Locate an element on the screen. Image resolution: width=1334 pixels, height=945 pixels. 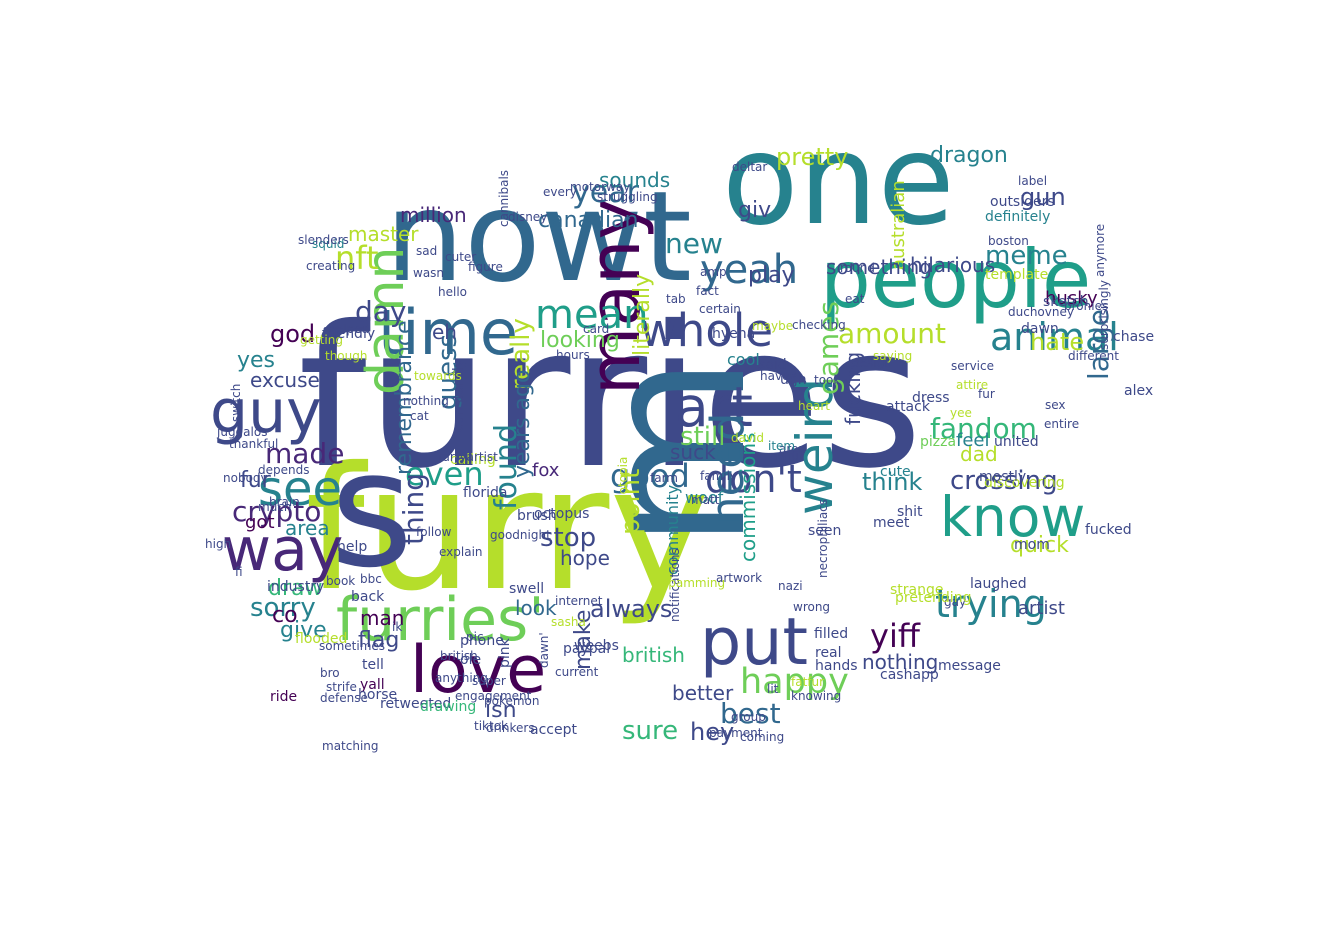
word-isn: isn is located at coordinates (501, 710).